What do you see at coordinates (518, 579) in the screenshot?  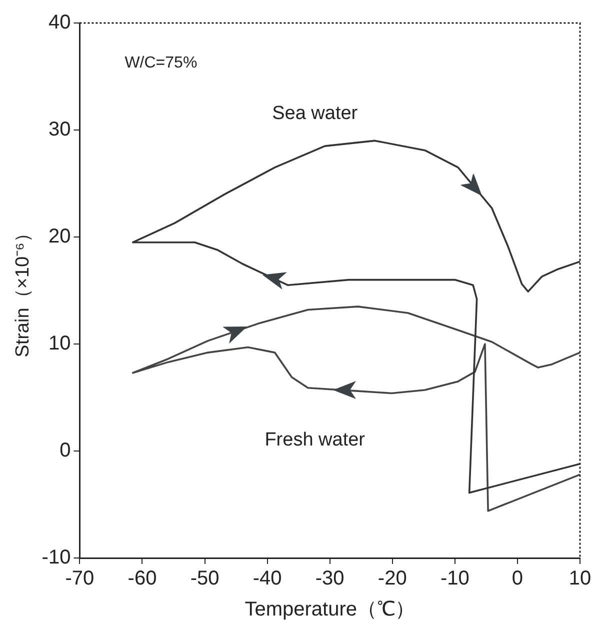 I see `x-tick-label: 0` at bounding box center [518, 579].